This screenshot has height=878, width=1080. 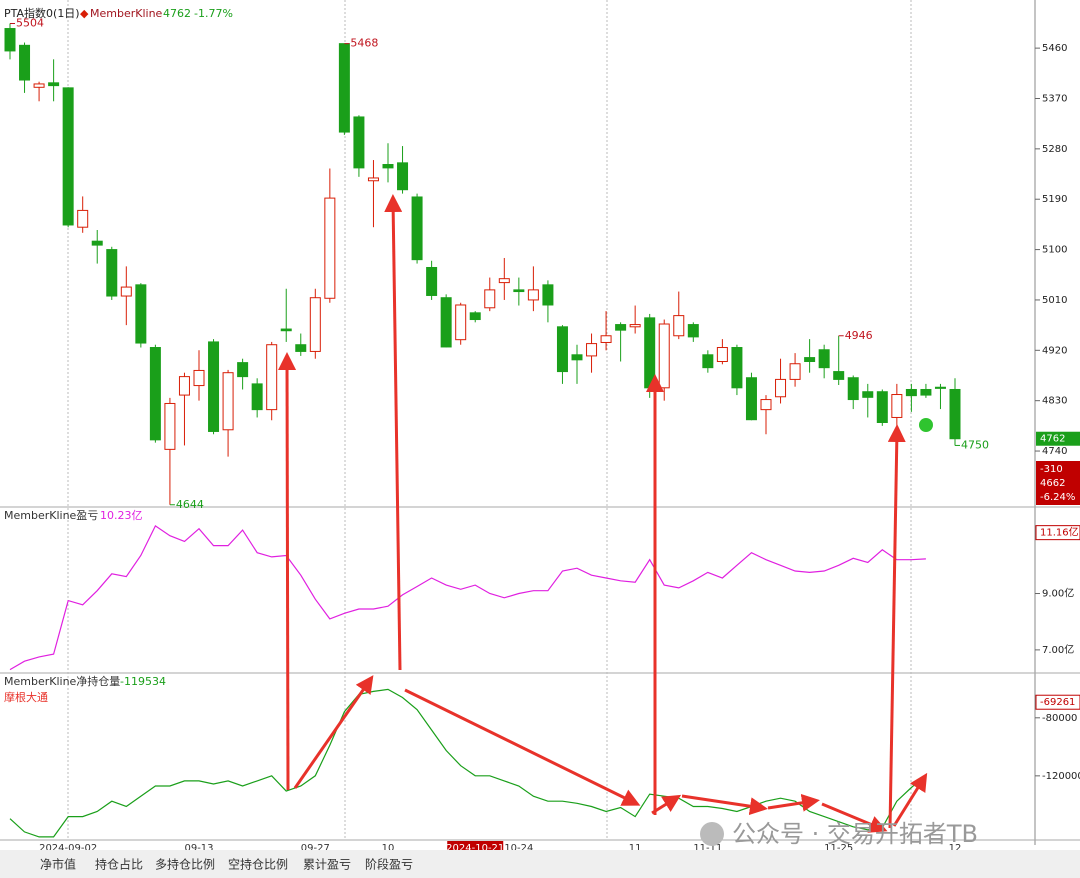 I want to click on info-text: 4662, so click(x=1052, y=483).